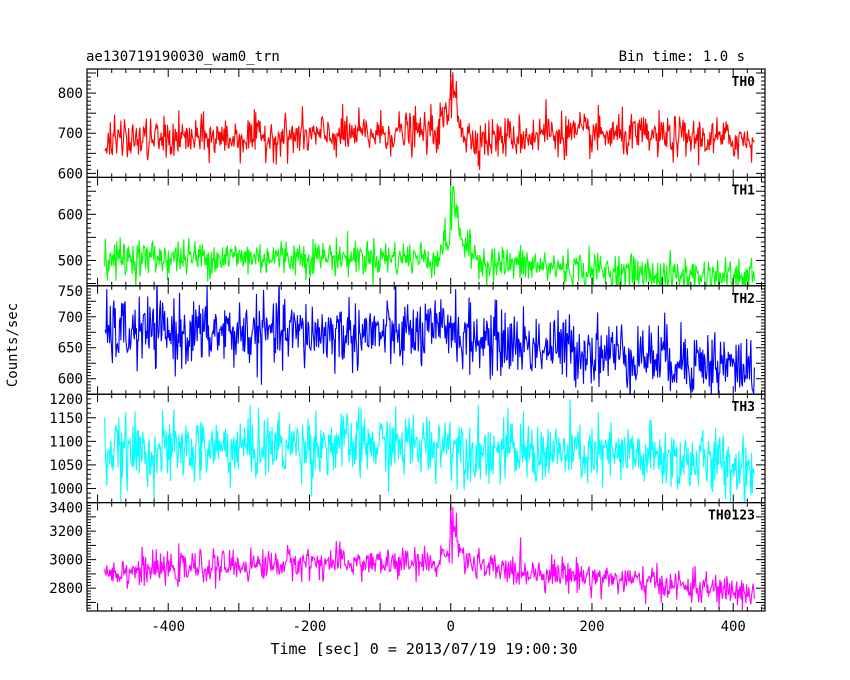 This screenshot has width=850, height=680. I want to click on y-tick-label: 3200, so click(66, 532).